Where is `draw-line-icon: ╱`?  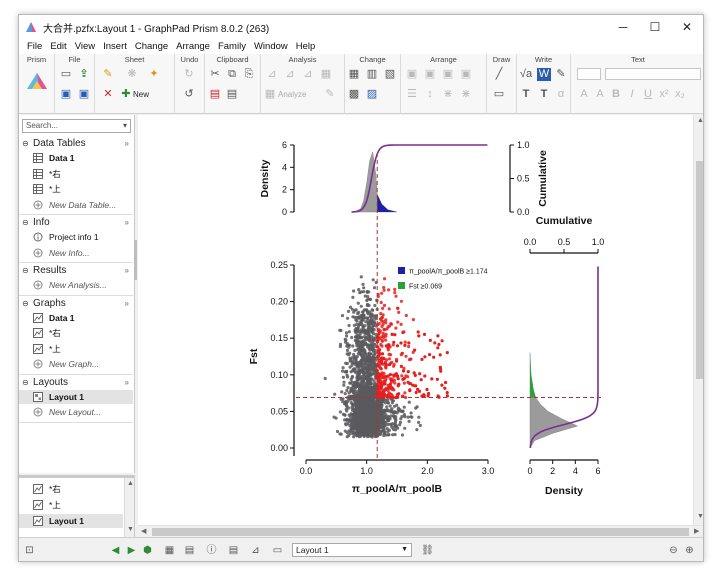 draw-line-icon: ╱ is located at coordinates (499, 74).